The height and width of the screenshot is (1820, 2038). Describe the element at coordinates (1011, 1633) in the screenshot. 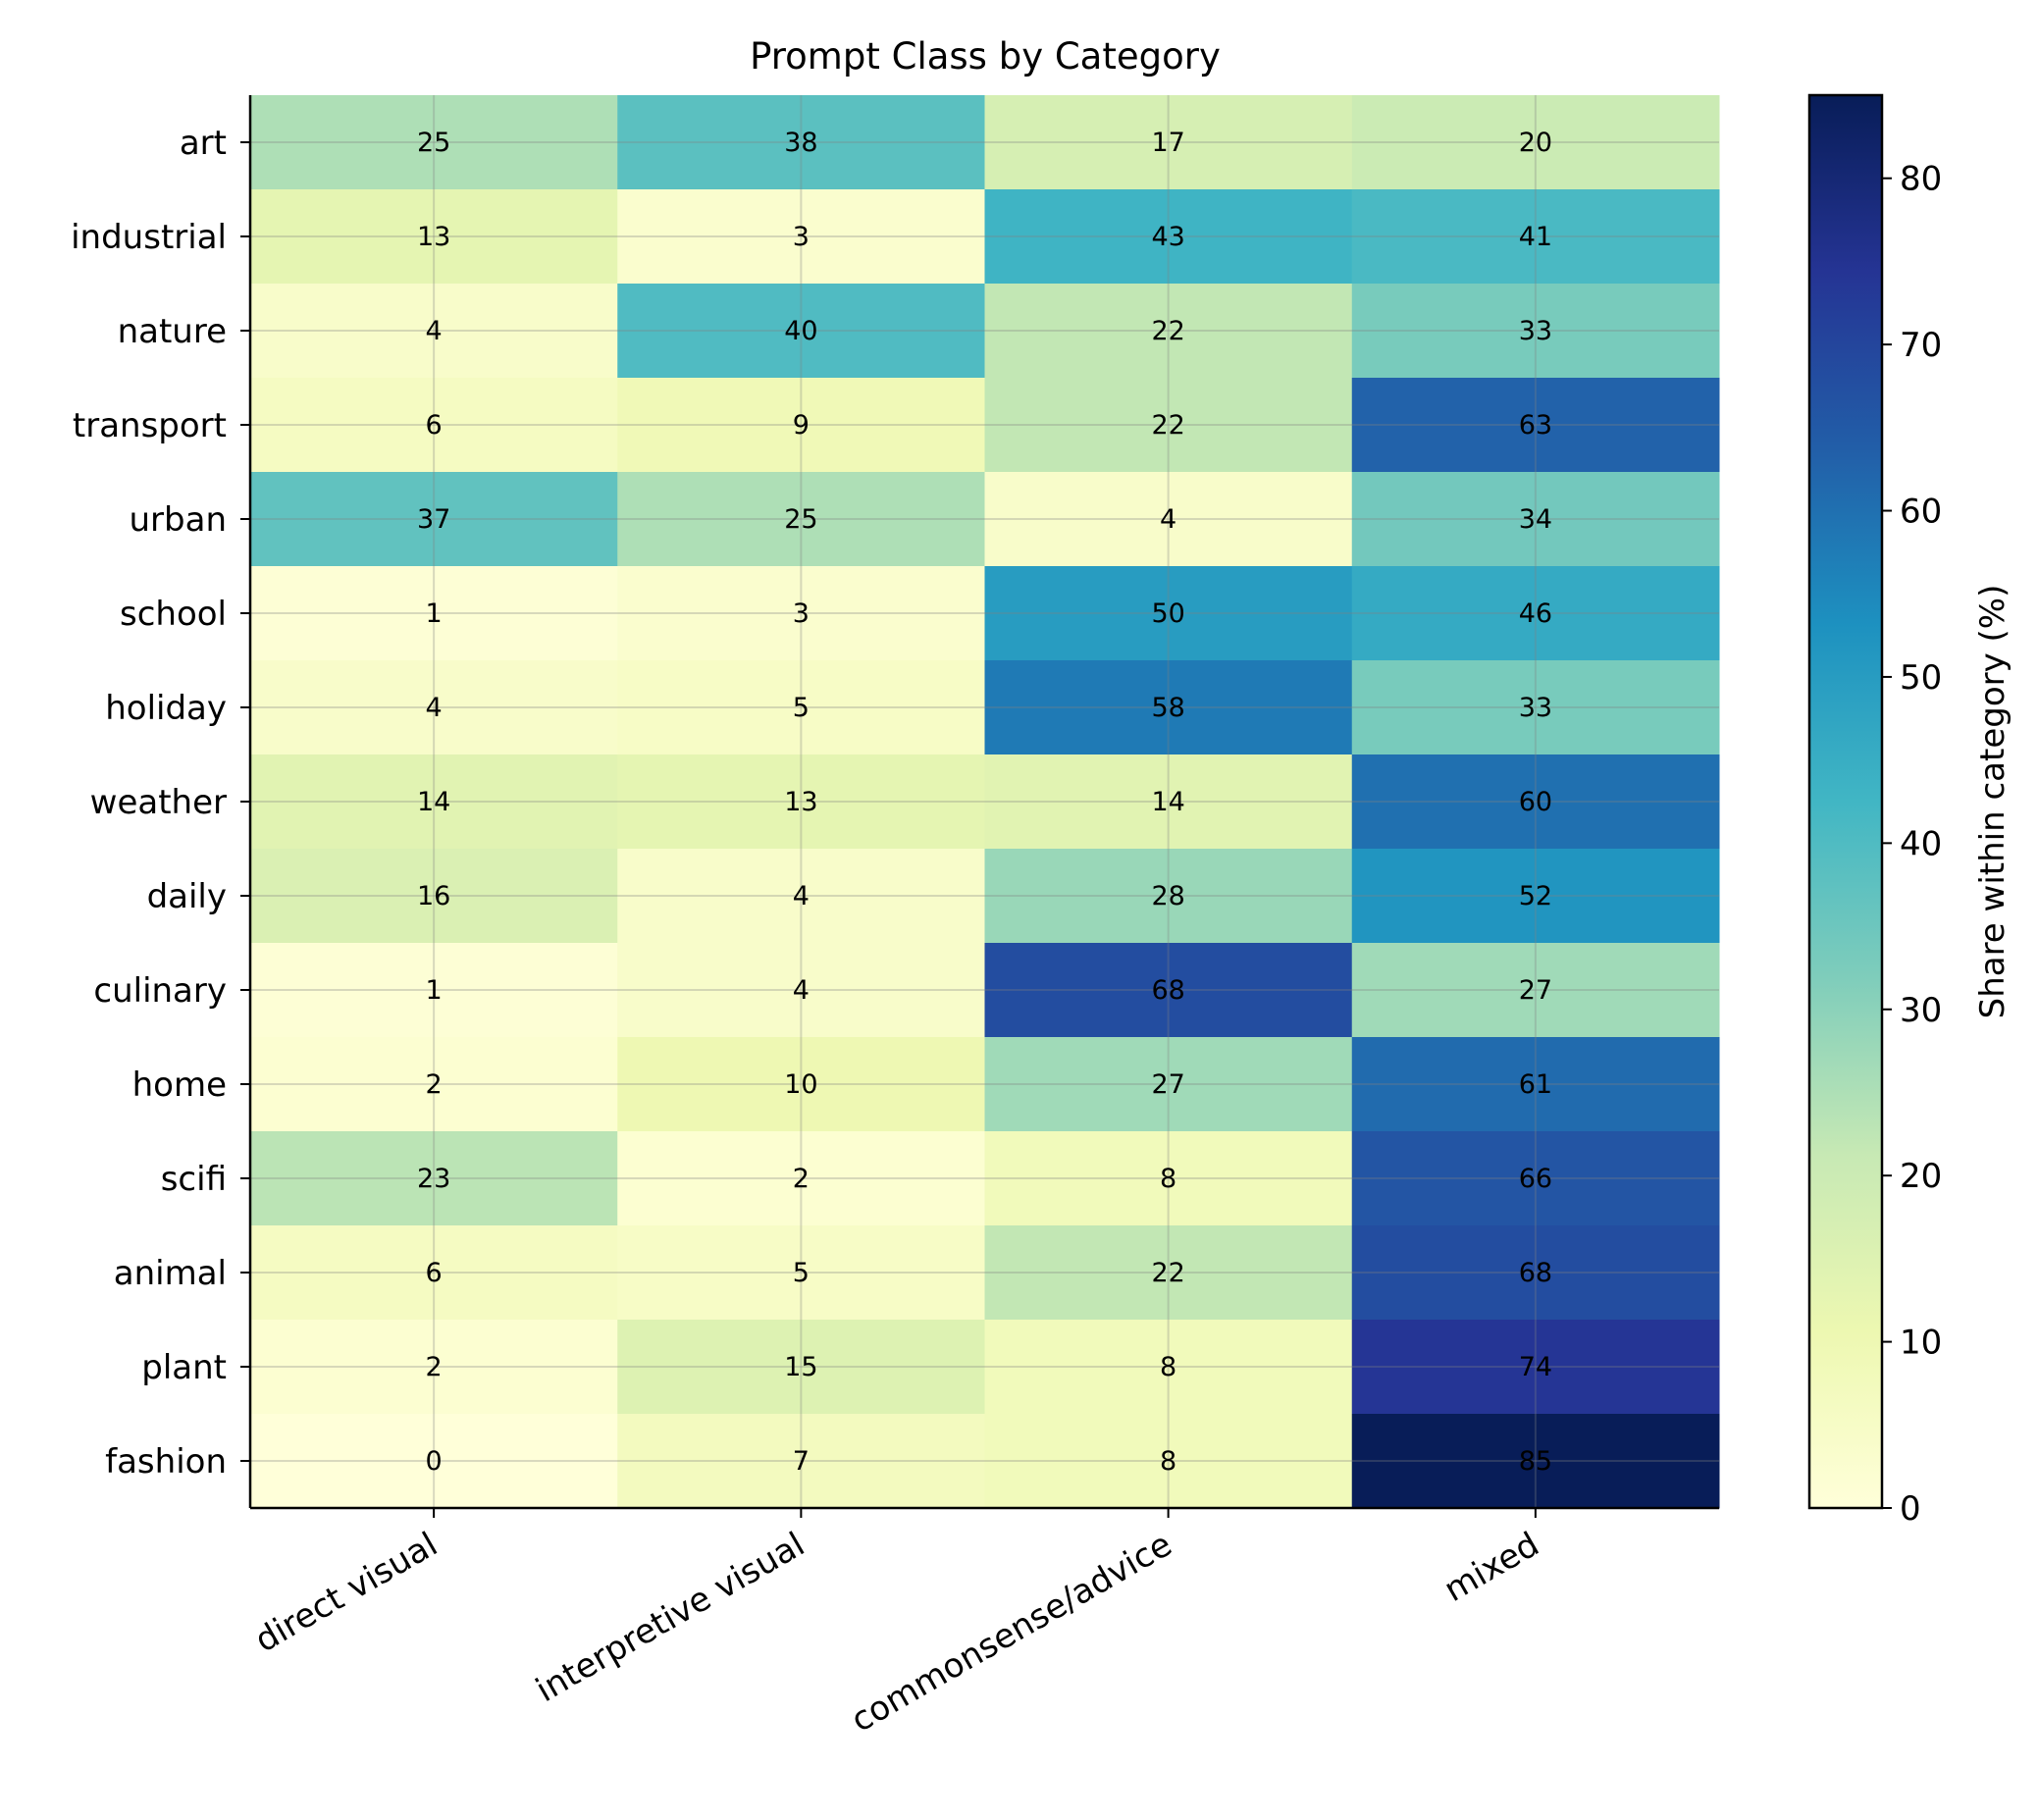

I see `x-tick-label: commonsense/advice` at that location.